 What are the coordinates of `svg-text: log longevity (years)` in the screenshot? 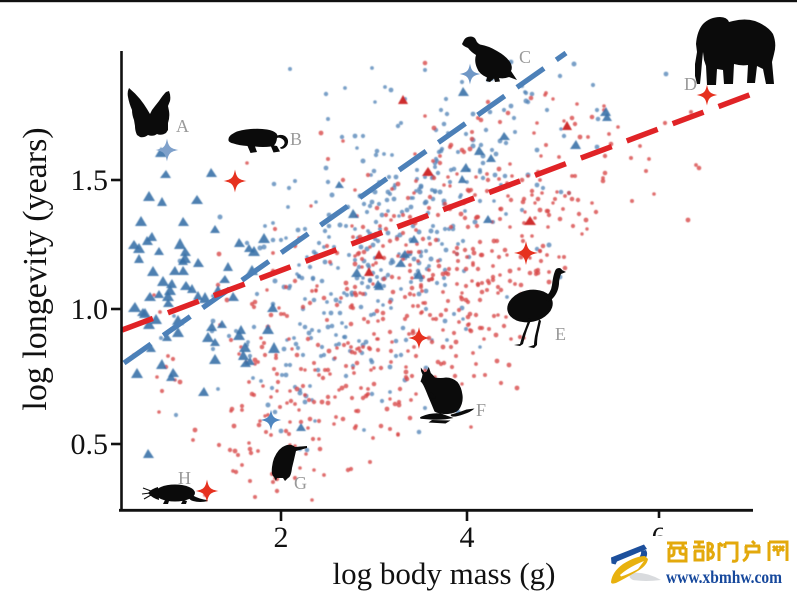 It's located at (35, 268).